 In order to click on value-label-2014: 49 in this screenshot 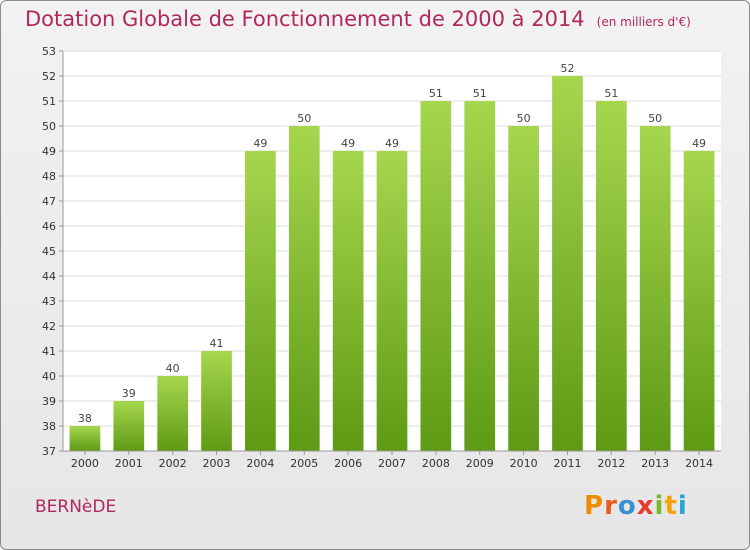, I will do `click(699, 143)`.